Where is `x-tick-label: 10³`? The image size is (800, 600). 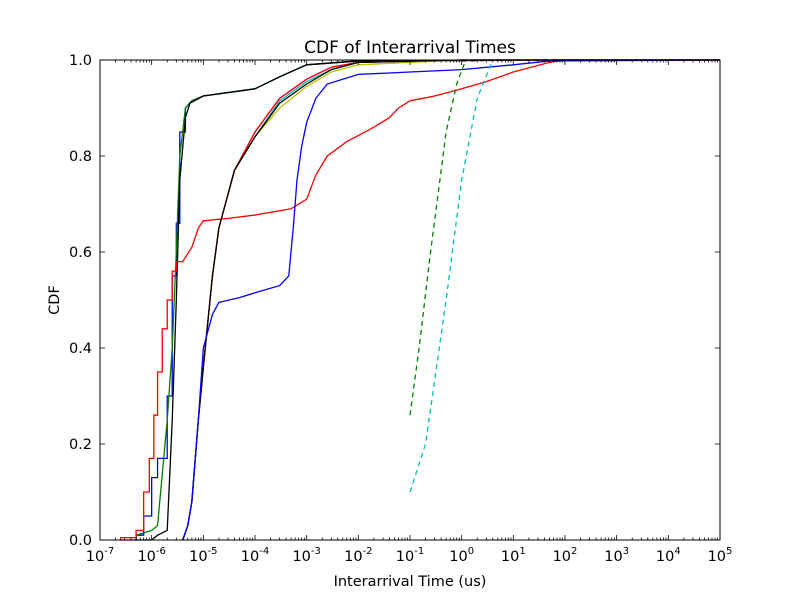
x-tick-label: 10³ is located at coordinates (616, 555).